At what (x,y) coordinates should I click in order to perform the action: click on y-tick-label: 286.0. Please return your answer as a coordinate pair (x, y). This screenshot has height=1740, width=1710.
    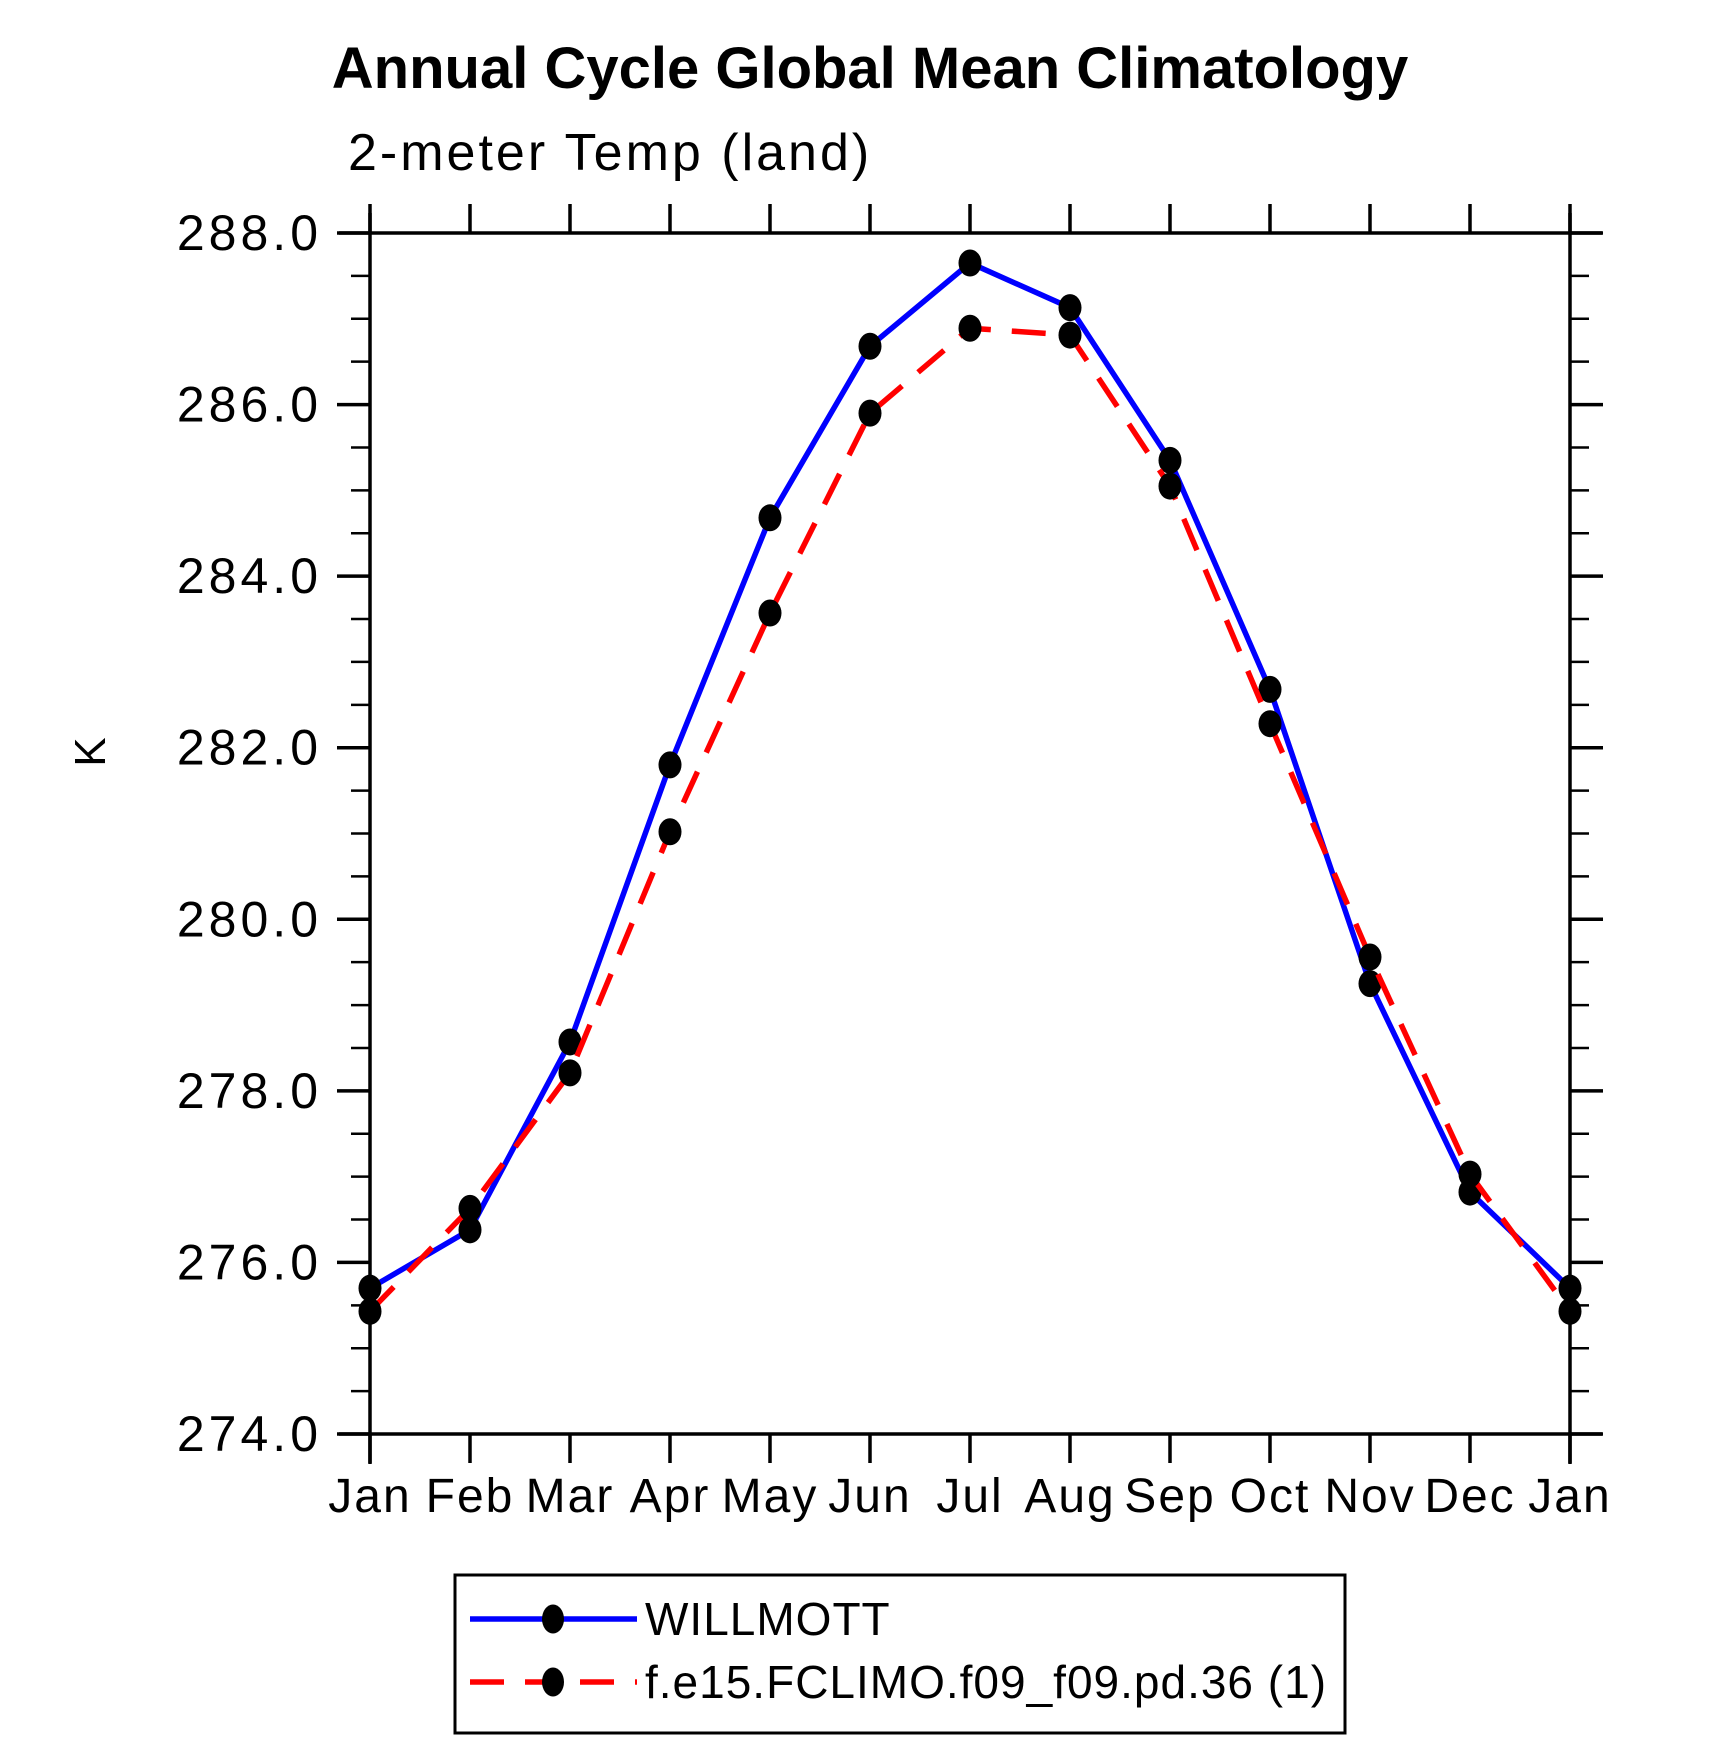
    Looking at the image, I should click on (249, 405).